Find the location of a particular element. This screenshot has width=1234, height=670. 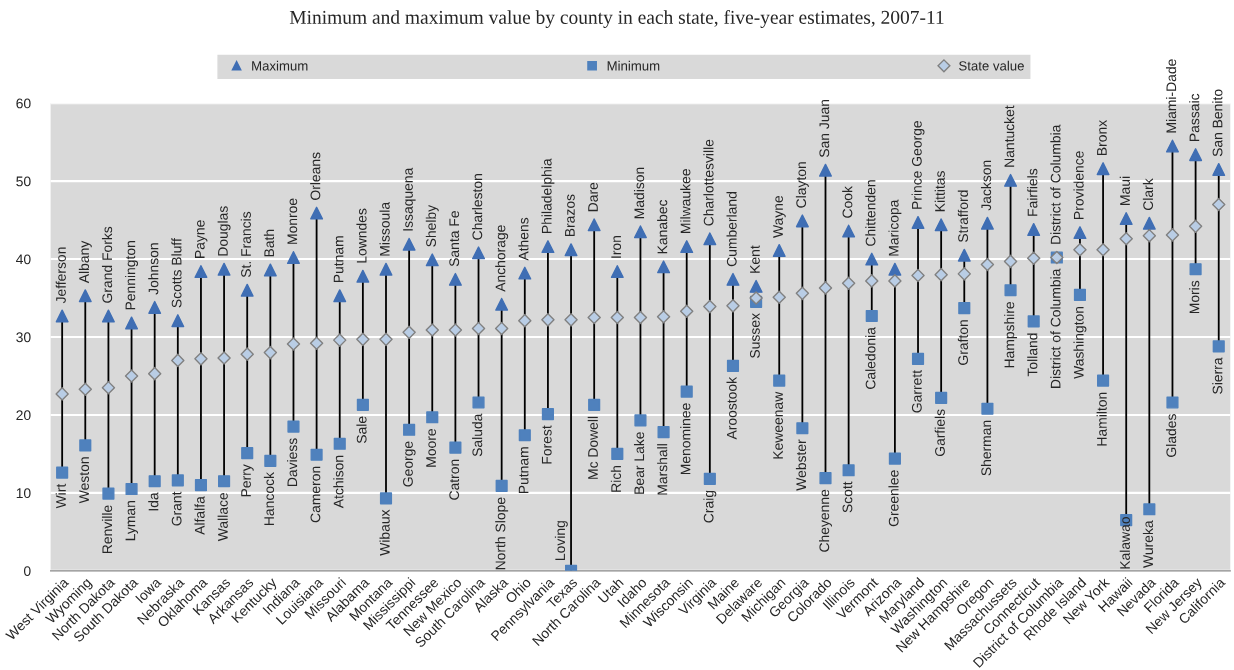

y-tick-label: 20 is located at coordinates (23, 415).